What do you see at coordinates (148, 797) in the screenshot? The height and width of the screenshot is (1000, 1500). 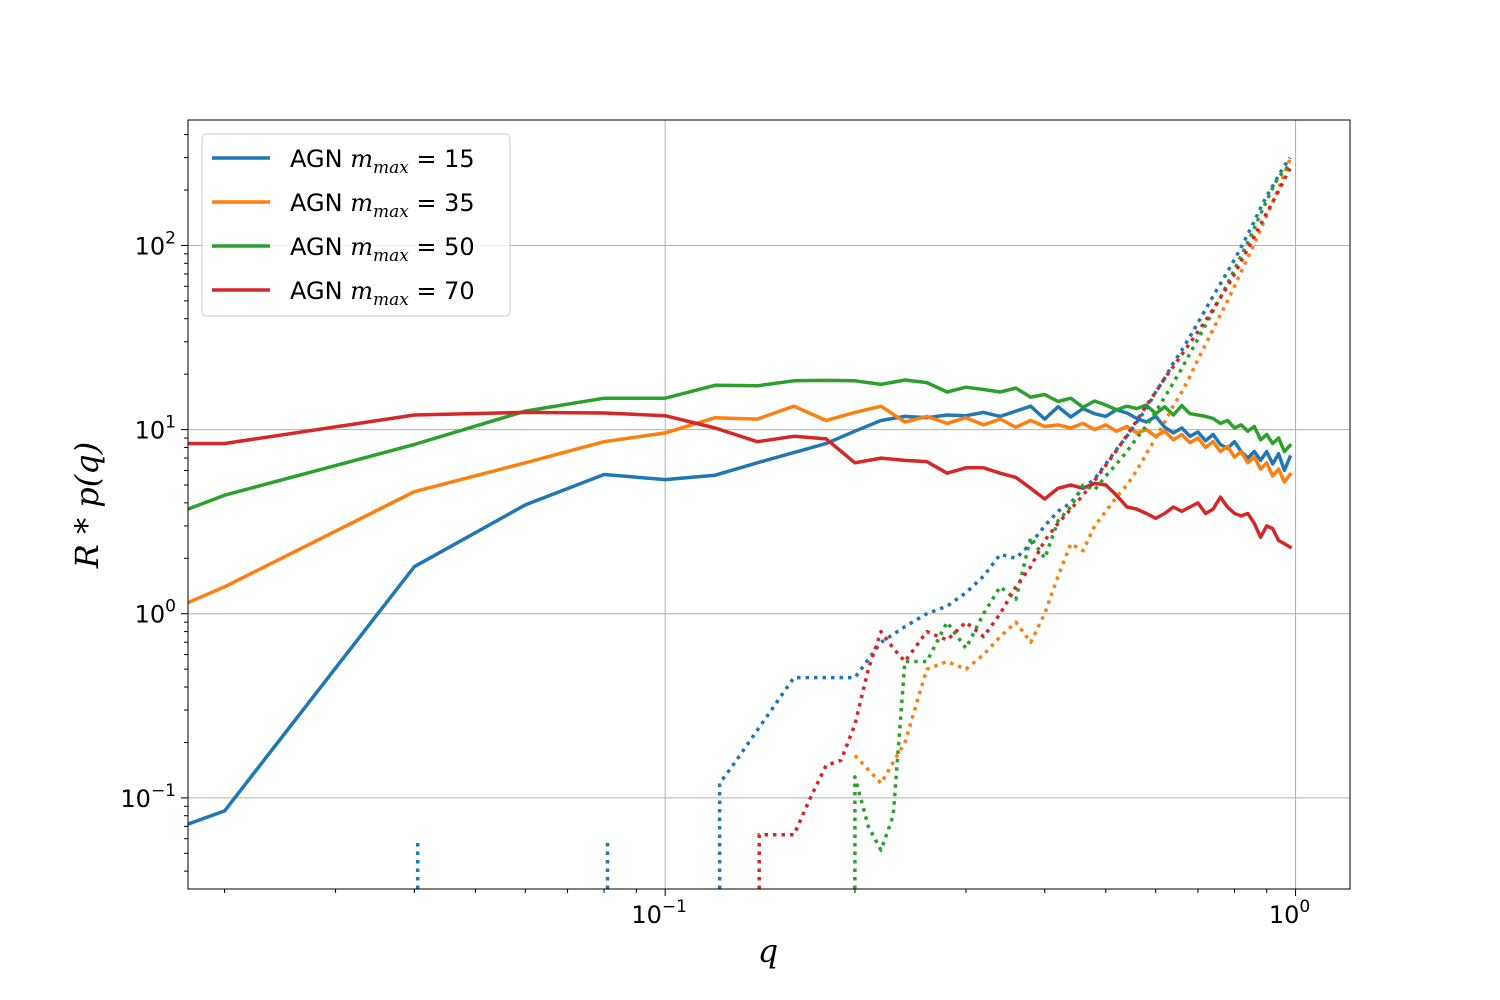 I see `y-tick-label: 10⁻¹` at bounding box center [148, 797].